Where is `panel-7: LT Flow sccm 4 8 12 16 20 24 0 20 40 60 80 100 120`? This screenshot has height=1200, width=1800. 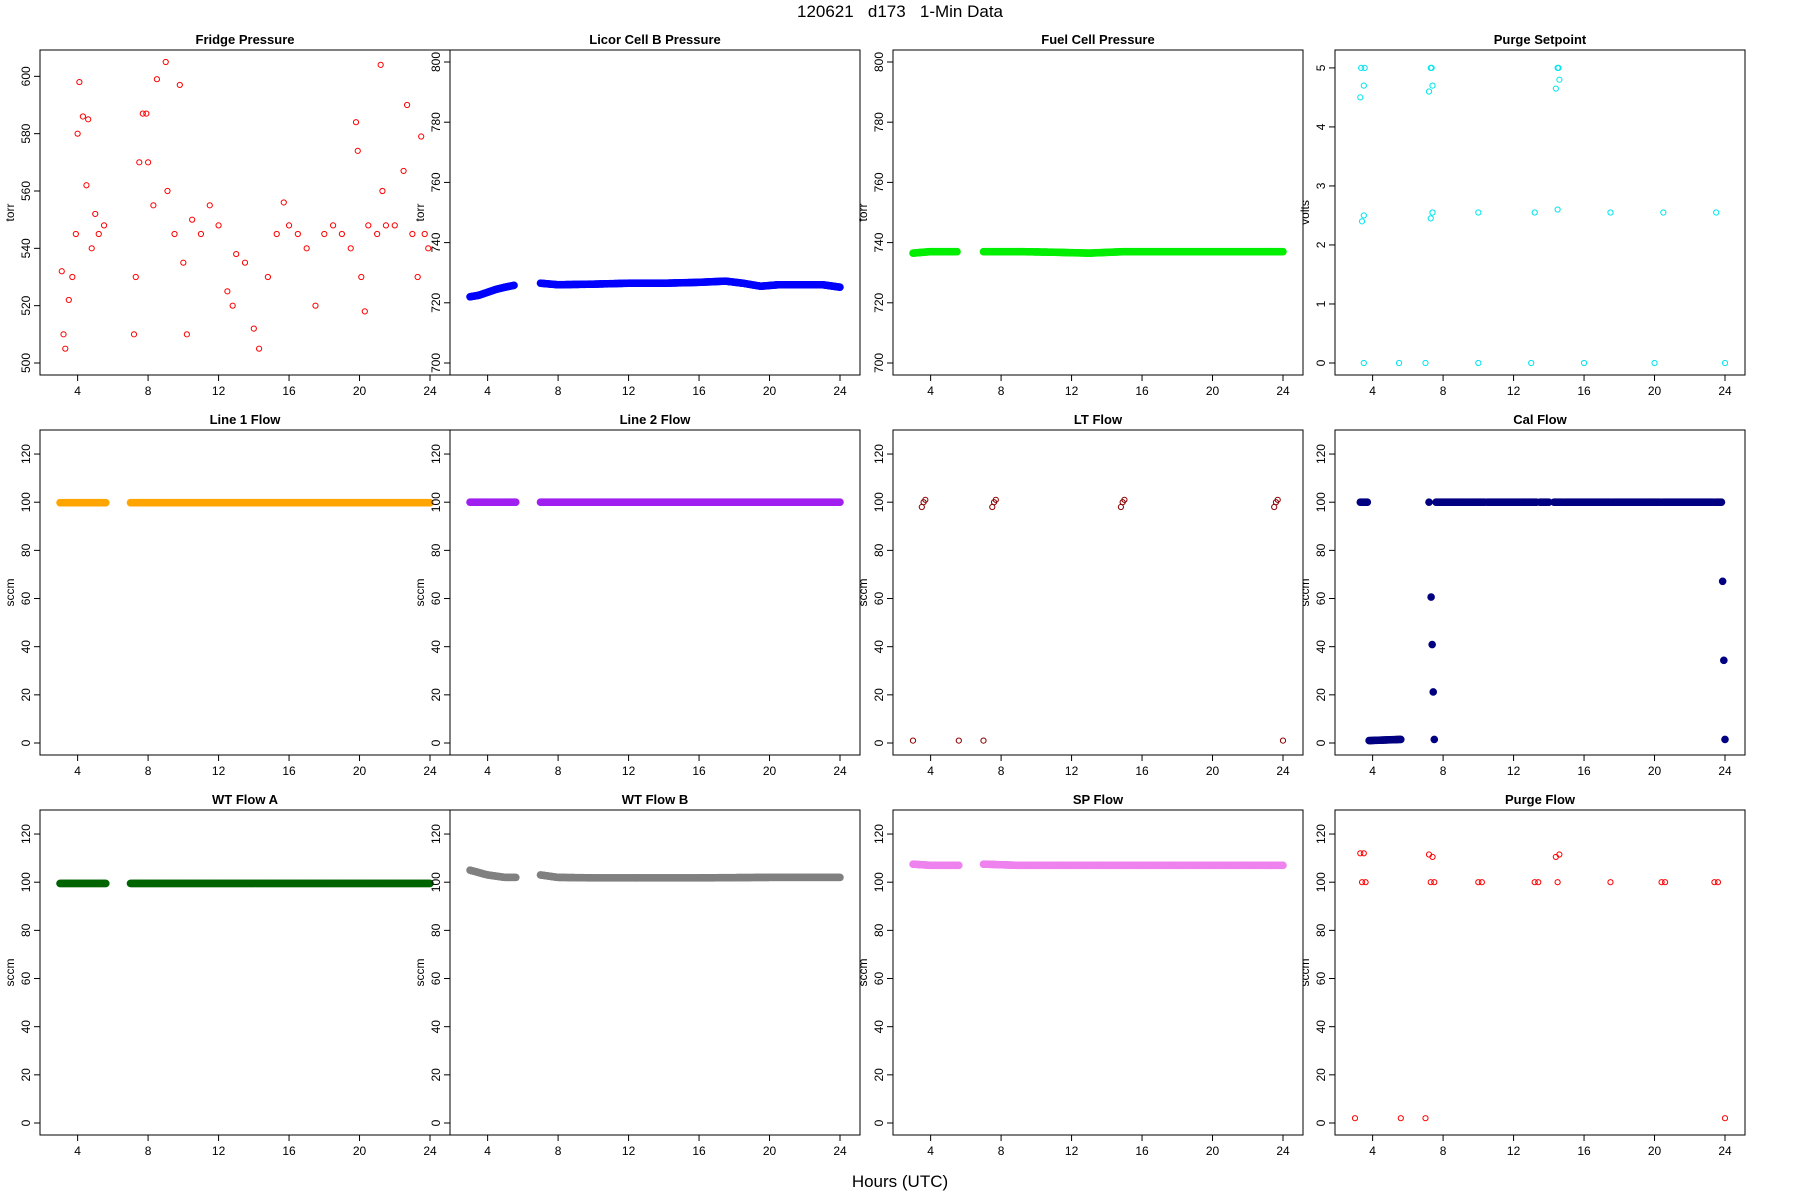
panel-7: LT Flow sccm 4 8 12 16 20 24 0 20 40 60 80 100 120 is located at coordinates (1080, 595).